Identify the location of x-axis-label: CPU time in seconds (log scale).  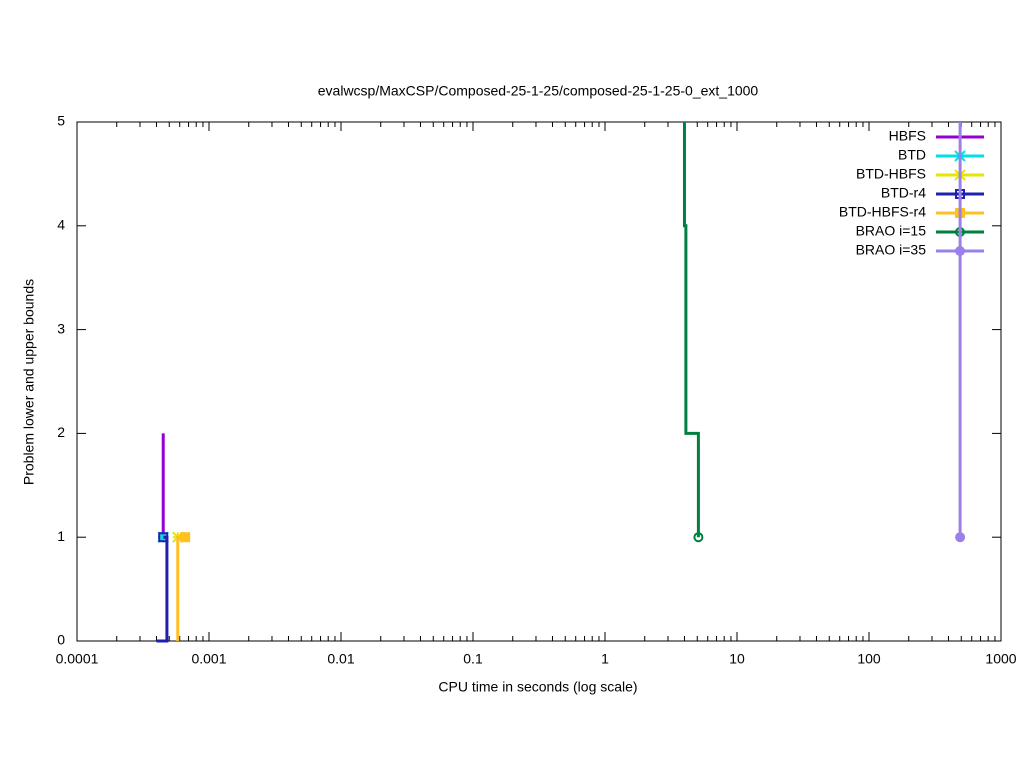
(537, 687).